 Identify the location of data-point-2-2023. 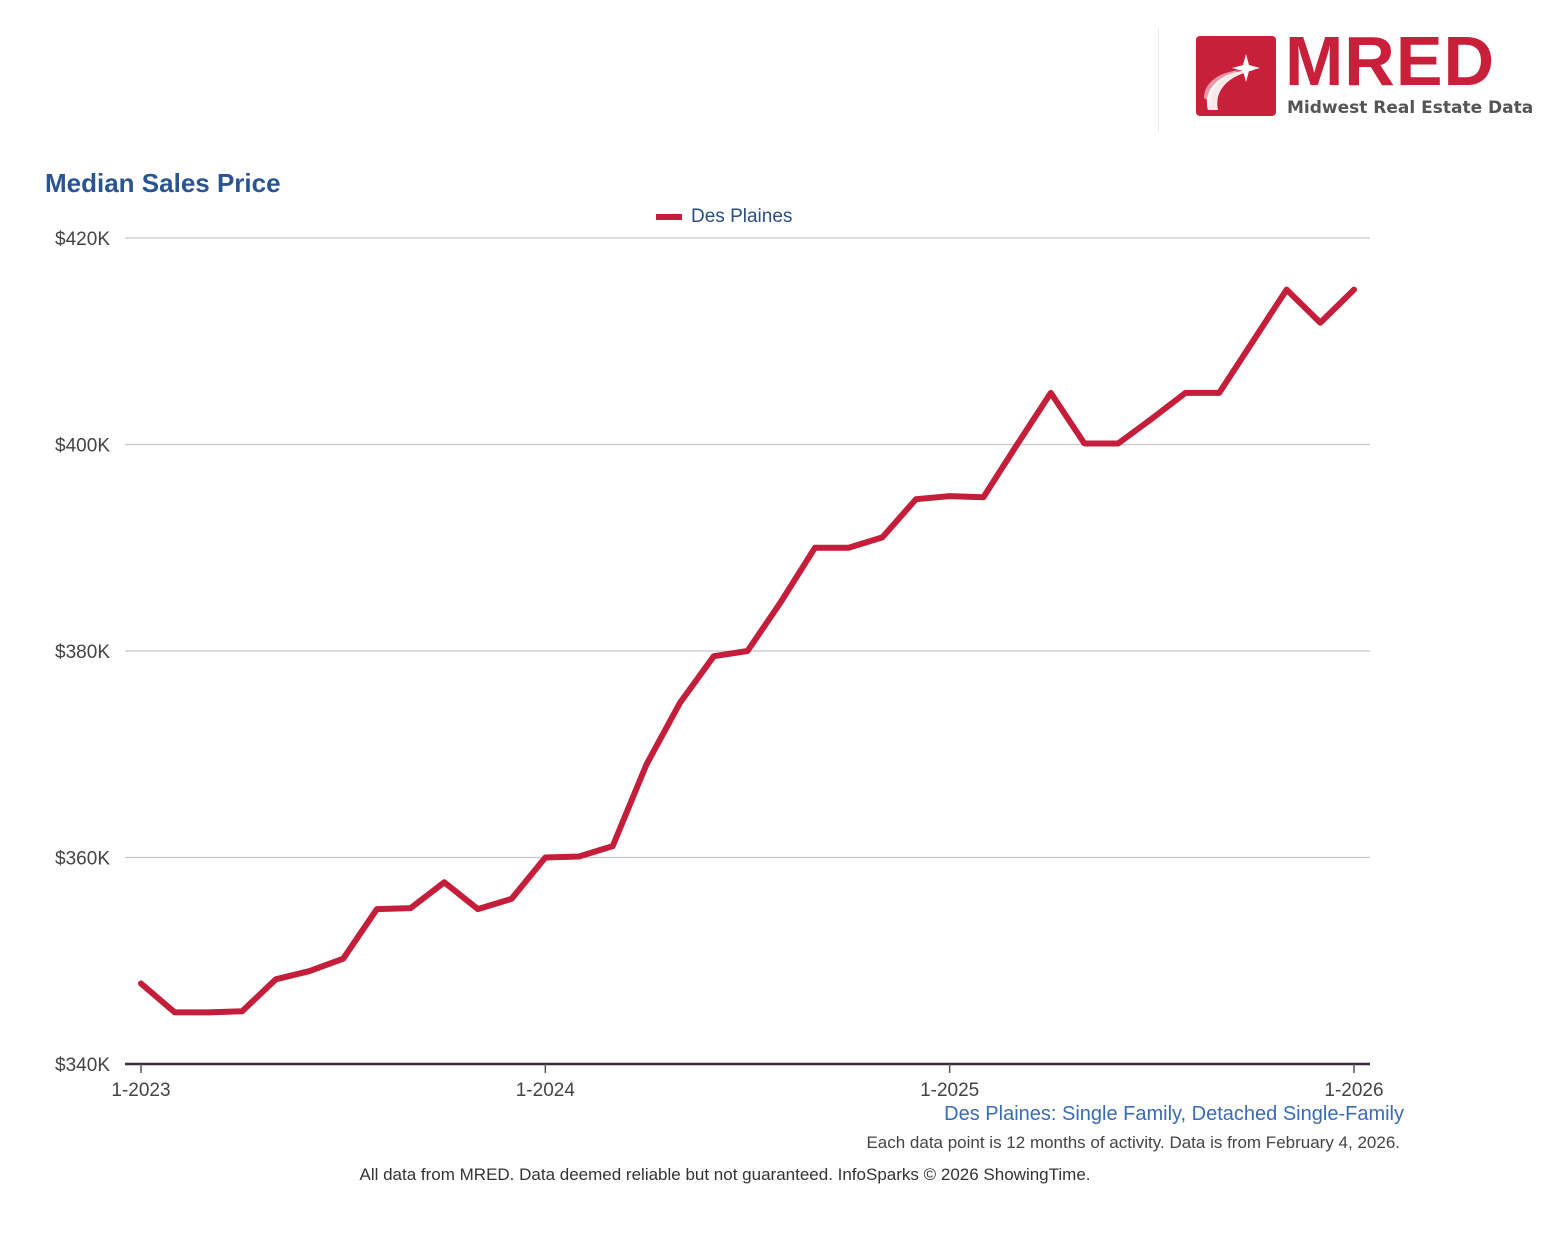
(175, 1012).